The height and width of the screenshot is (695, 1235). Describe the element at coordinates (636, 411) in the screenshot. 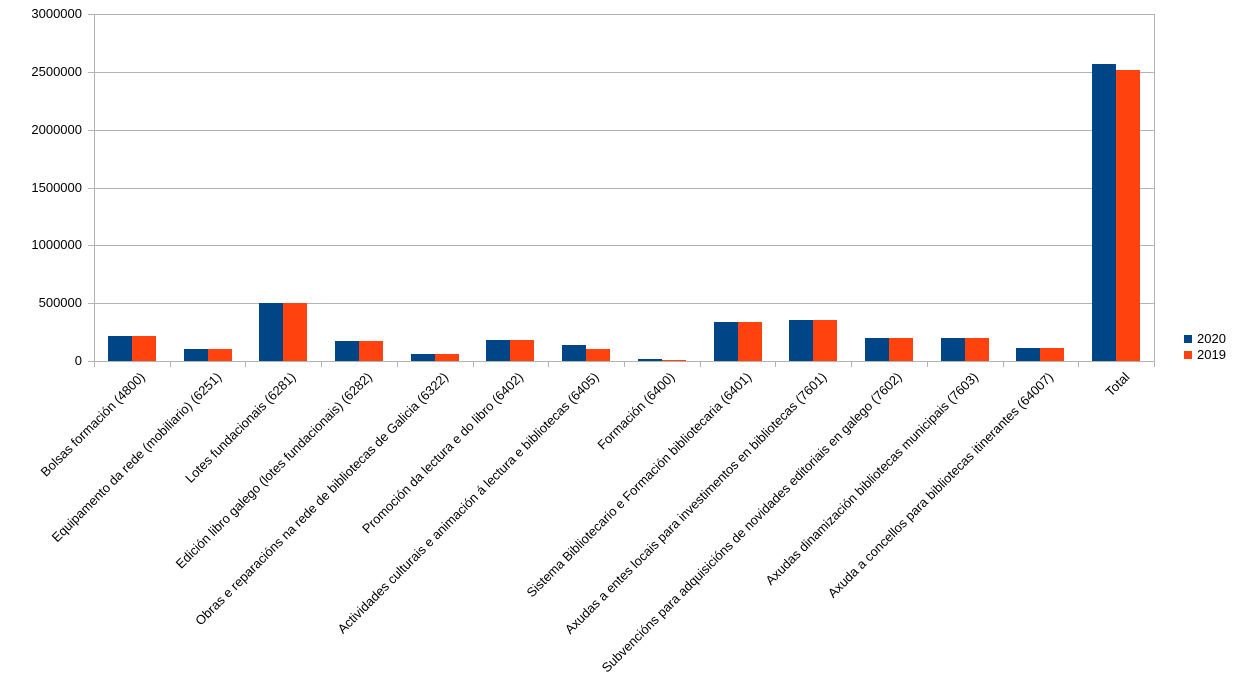

I see `x-category-label: Formación (6400)` at that location.